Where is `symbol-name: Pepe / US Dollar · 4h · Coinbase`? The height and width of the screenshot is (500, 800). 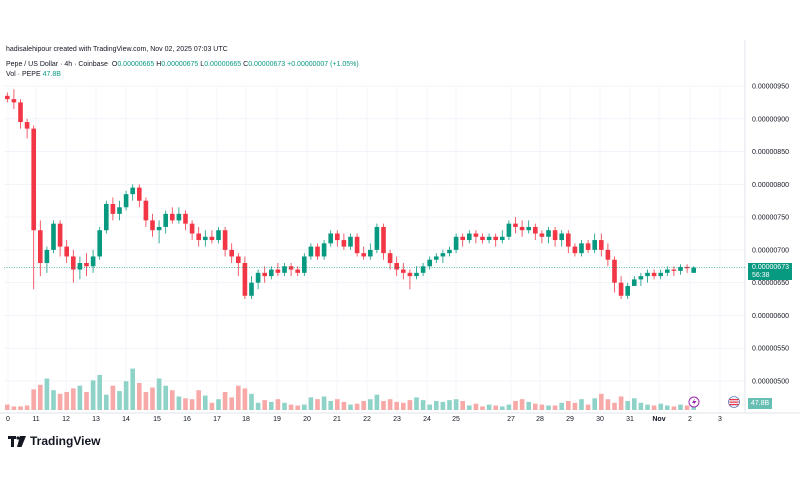 symbol-name: Pepe / US Dollar · 4h · Coinbase is located at coordinates (57, 64).